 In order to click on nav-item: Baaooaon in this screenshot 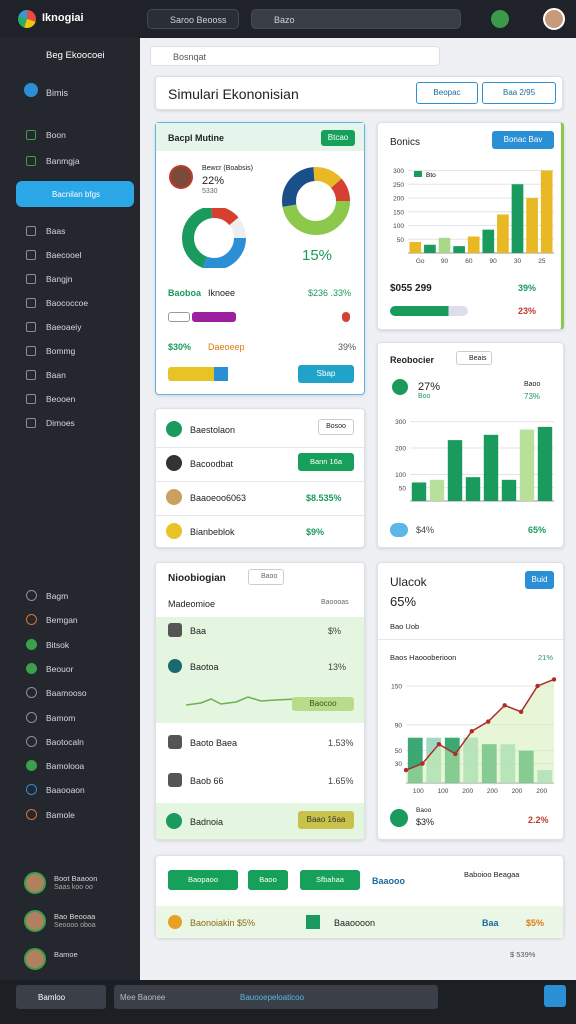, I will do `click(65, 790)`.